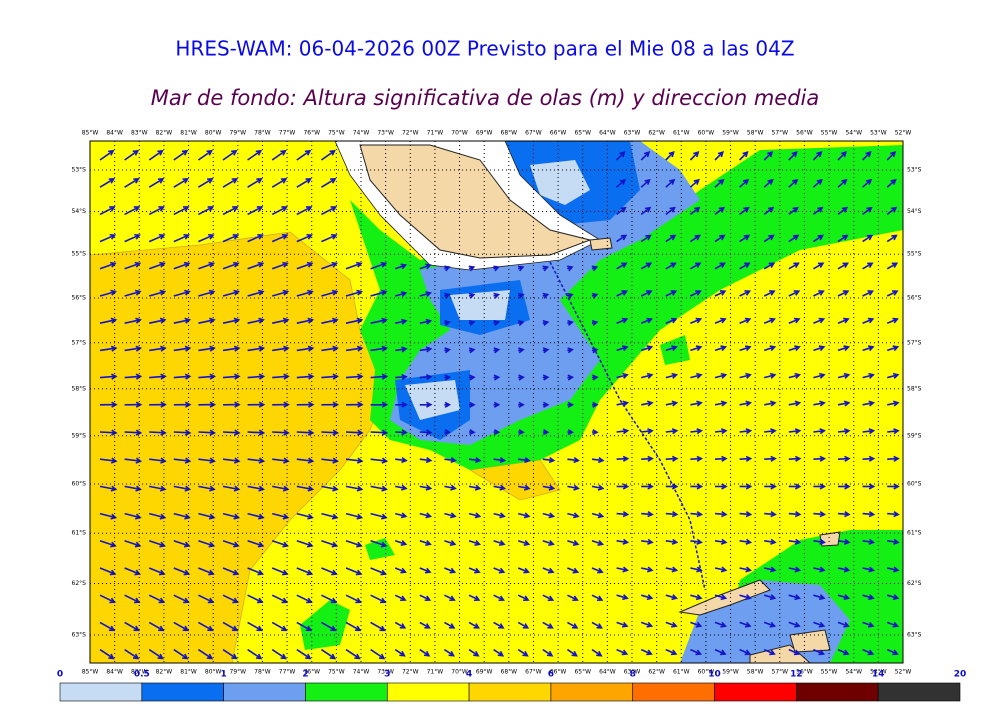 The image size is (1000, 711). Describe the element at coordinates (139, 133) in the screenshot. I see `lon-label: 83°W` at that location.